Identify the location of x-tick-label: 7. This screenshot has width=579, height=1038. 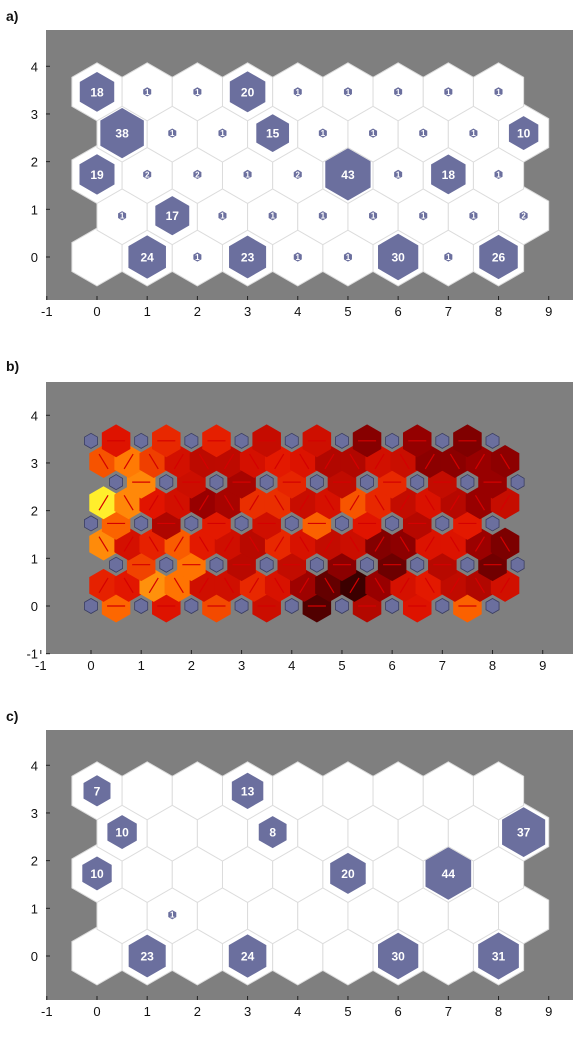
(442, 665).